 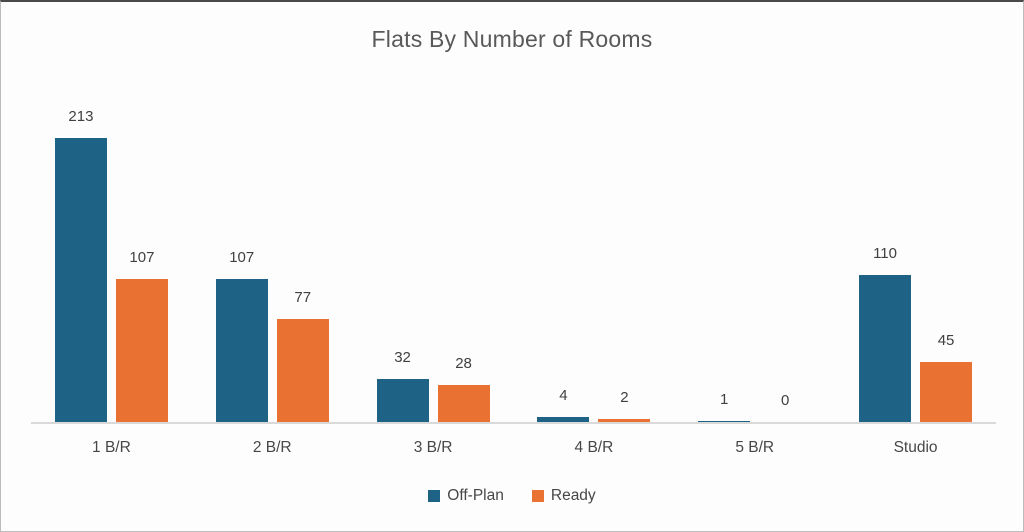 What do you see at coordinates (463, 403) in the screenshot?
I see `bar-ready-3-b-r` at bounding box center [463, 403].